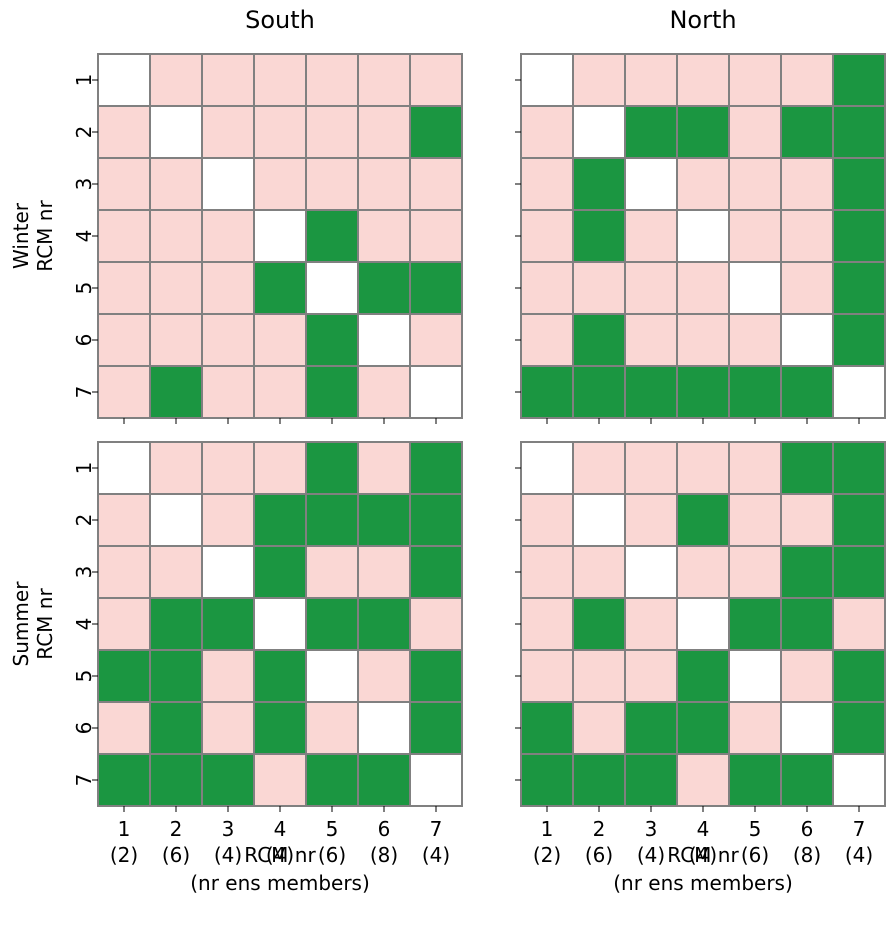 The image size is (895, 929). I want to click on xtick-sublabel-summer-north-2: (6), so click(599, 855).